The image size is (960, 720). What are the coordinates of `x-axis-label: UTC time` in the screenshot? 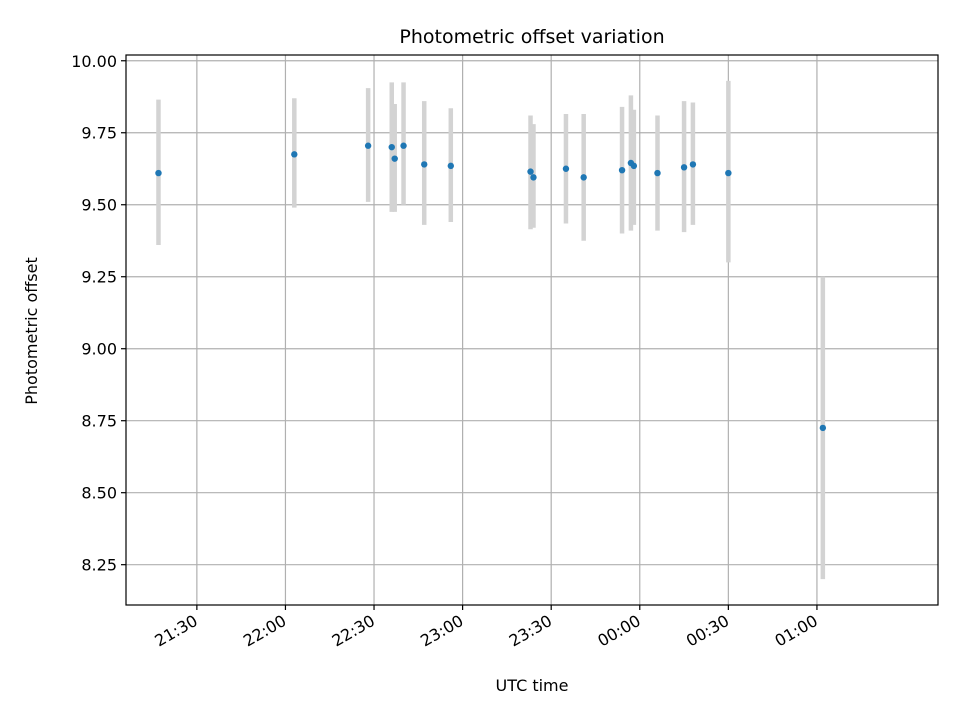 It's located at (532, 685).